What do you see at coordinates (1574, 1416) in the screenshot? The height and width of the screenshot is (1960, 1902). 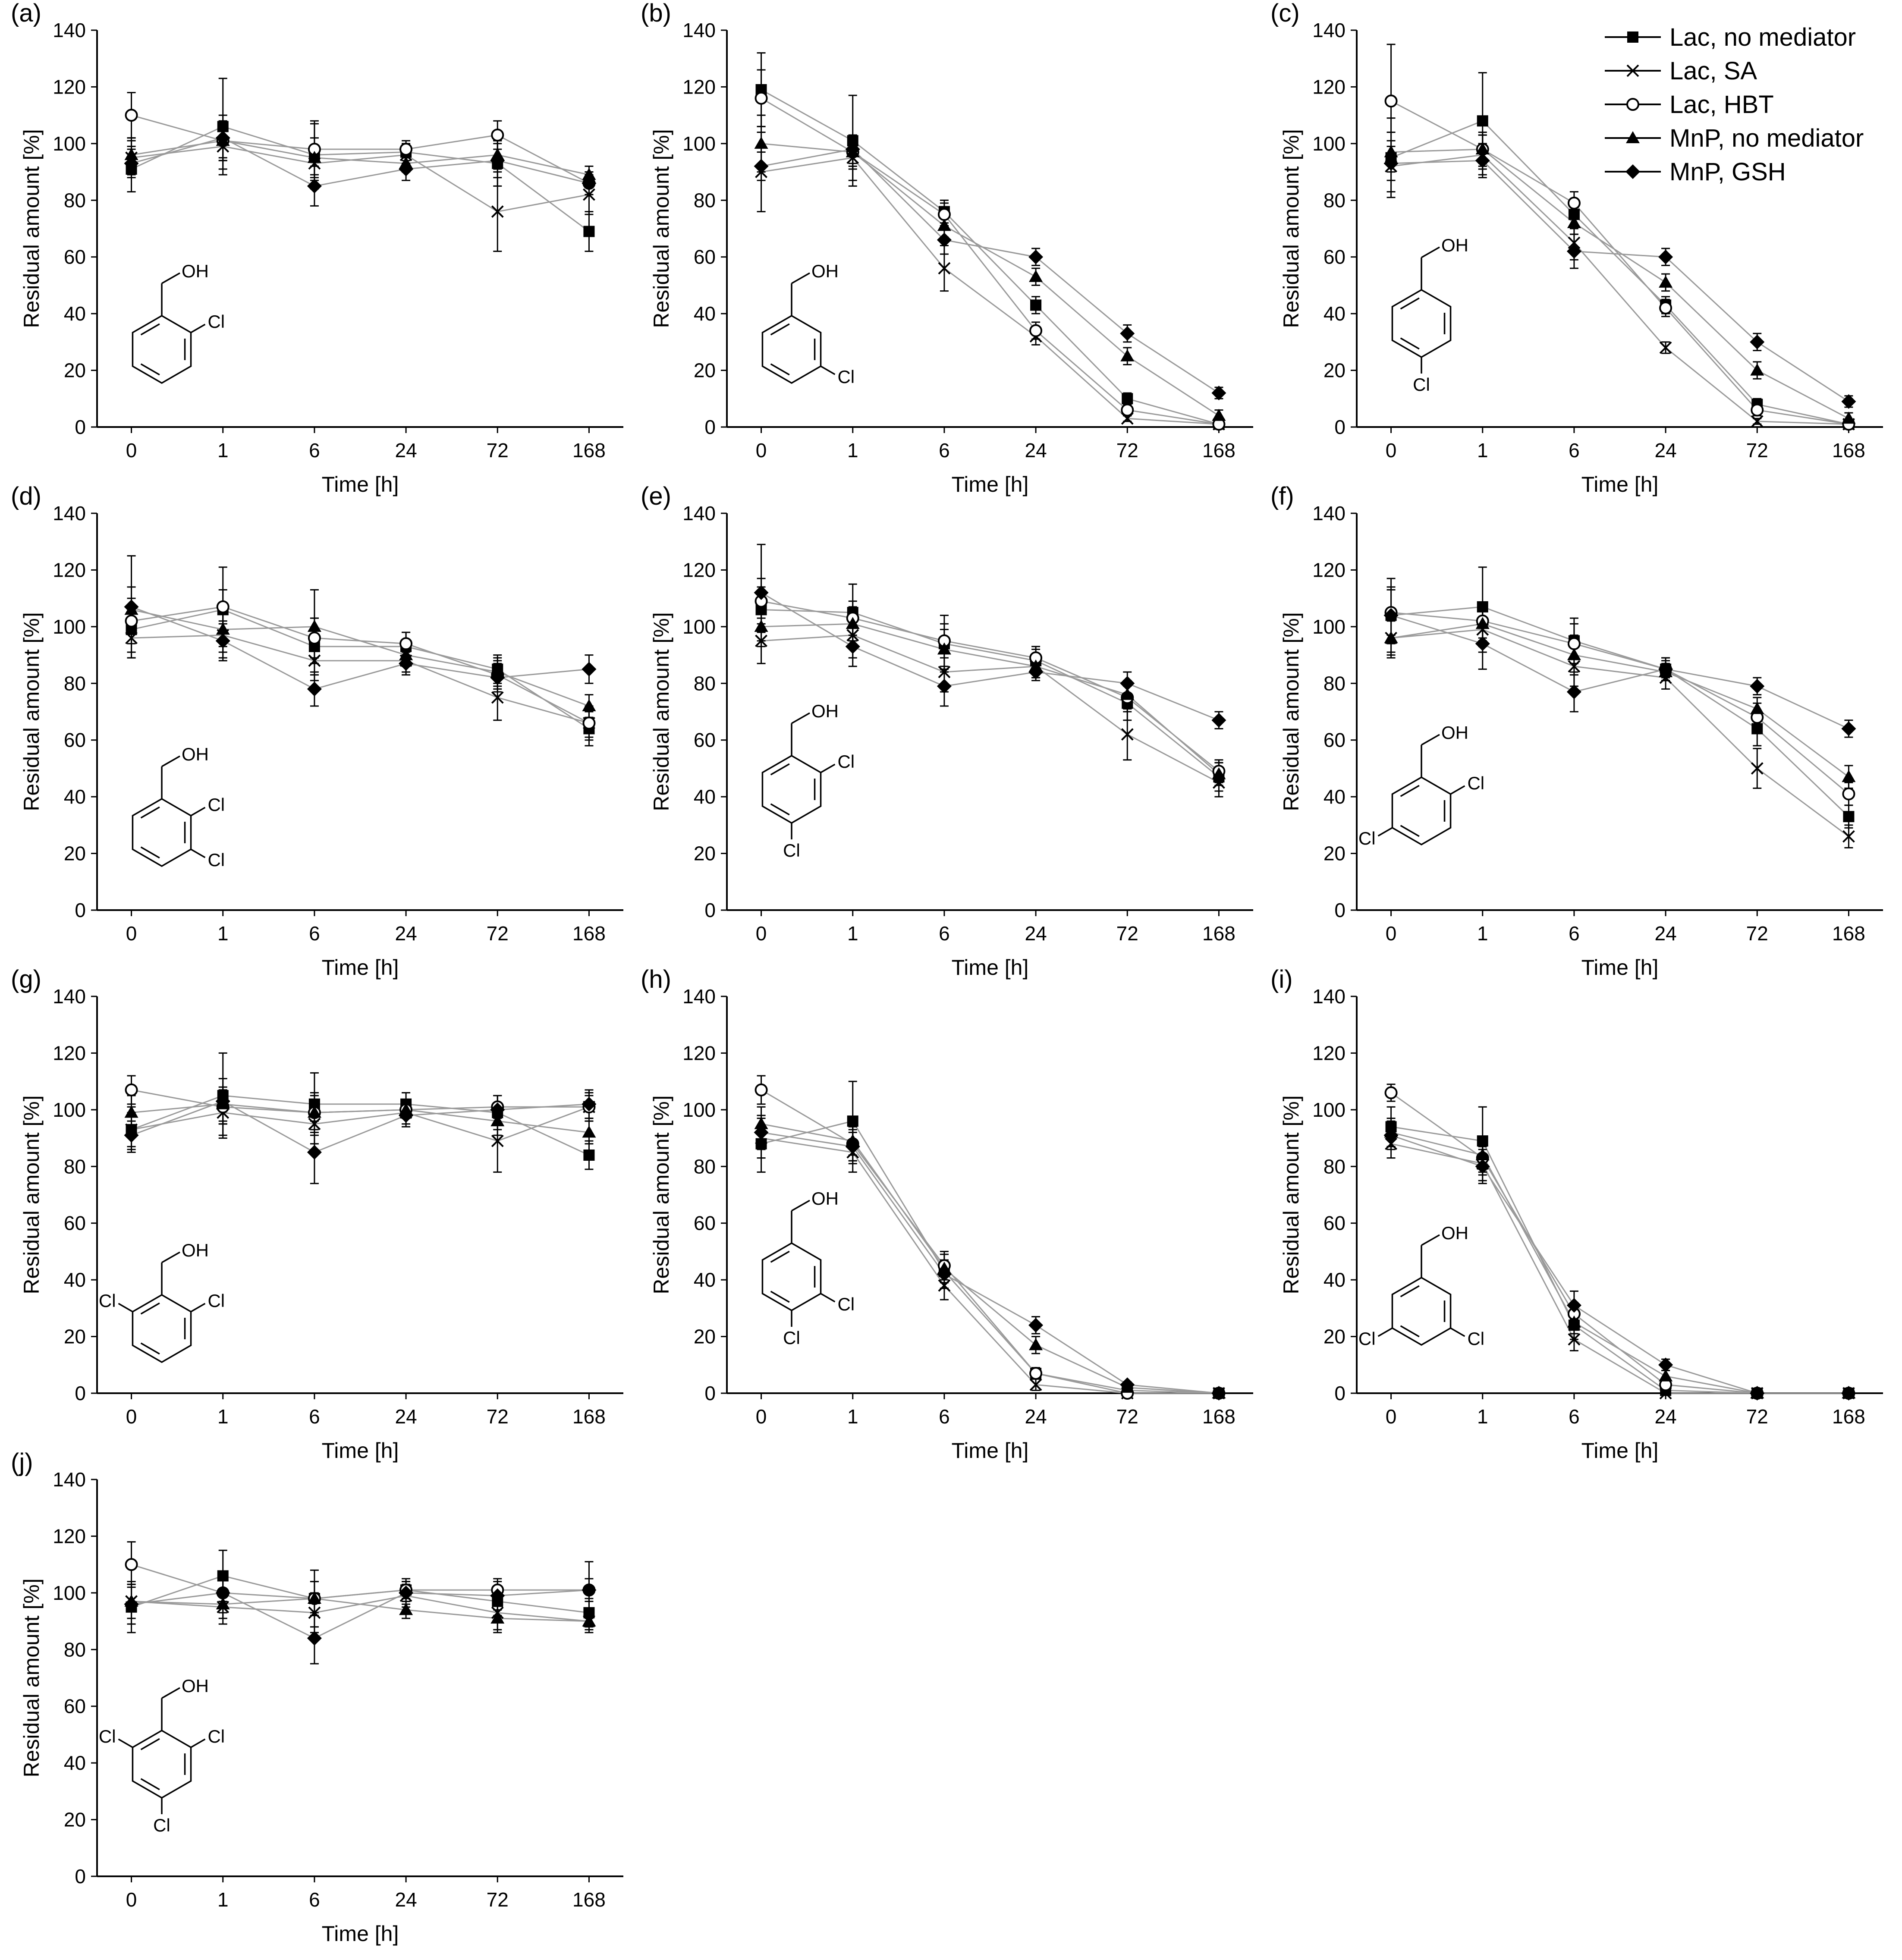 I see `x-tick-label: 6` at bounding box center [1574, 1416].